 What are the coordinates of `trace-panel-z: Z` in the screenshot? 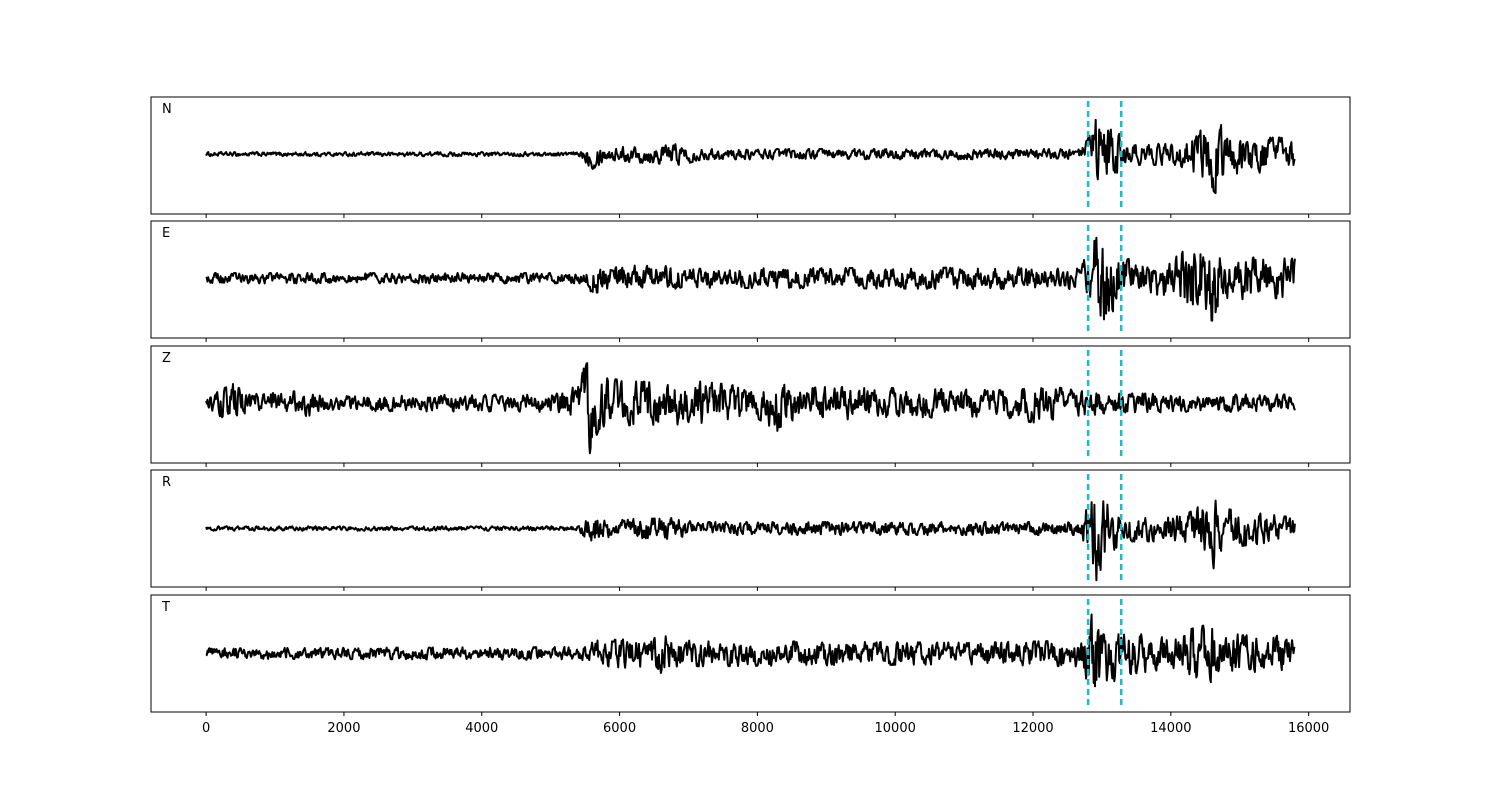 It's located at (750, 406).